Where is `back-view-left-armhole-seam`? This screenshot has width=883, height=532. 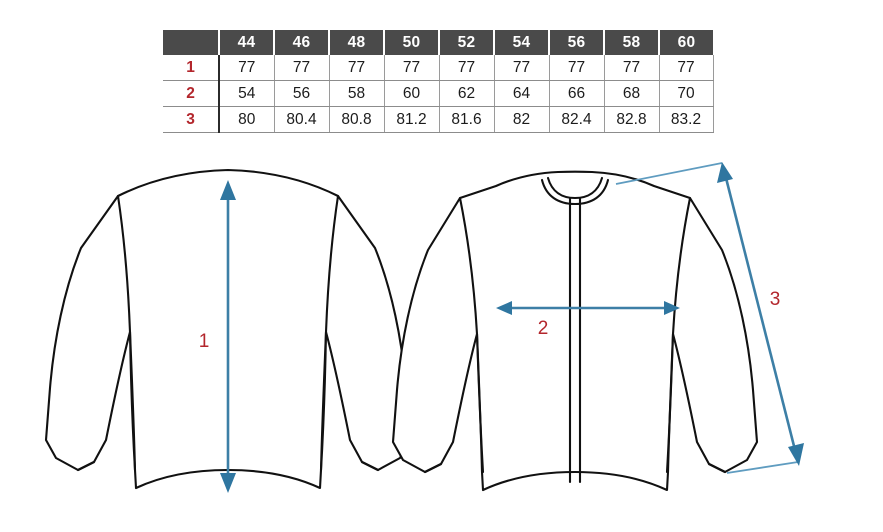 back-view-left-armhole-seam is located at coordinates (126, 333).